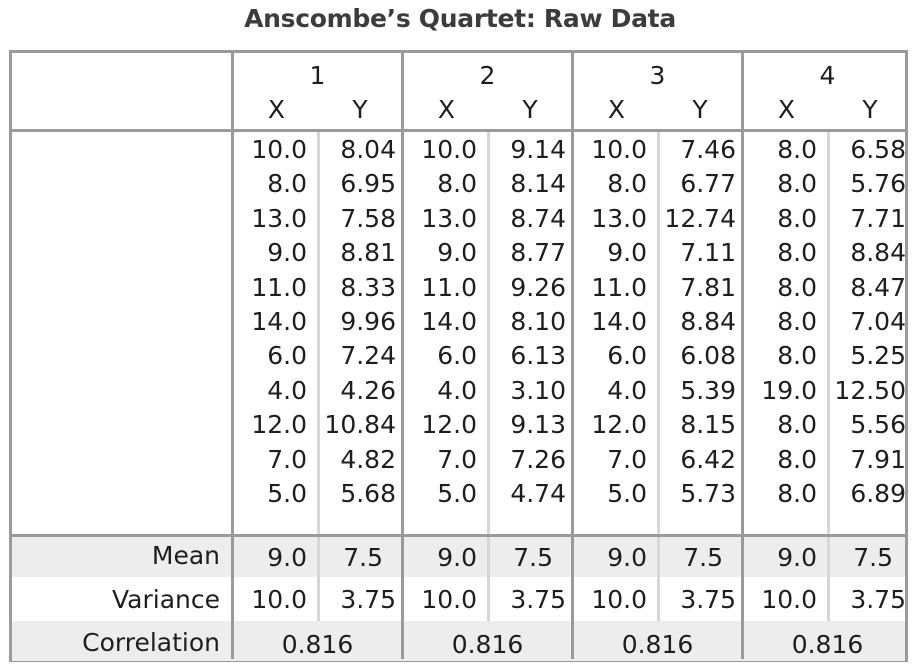  What do you see at coordinates (708, 355) in the screenshot?
I see `y-value-cell: 6.08` at bounding box center [708, 355].